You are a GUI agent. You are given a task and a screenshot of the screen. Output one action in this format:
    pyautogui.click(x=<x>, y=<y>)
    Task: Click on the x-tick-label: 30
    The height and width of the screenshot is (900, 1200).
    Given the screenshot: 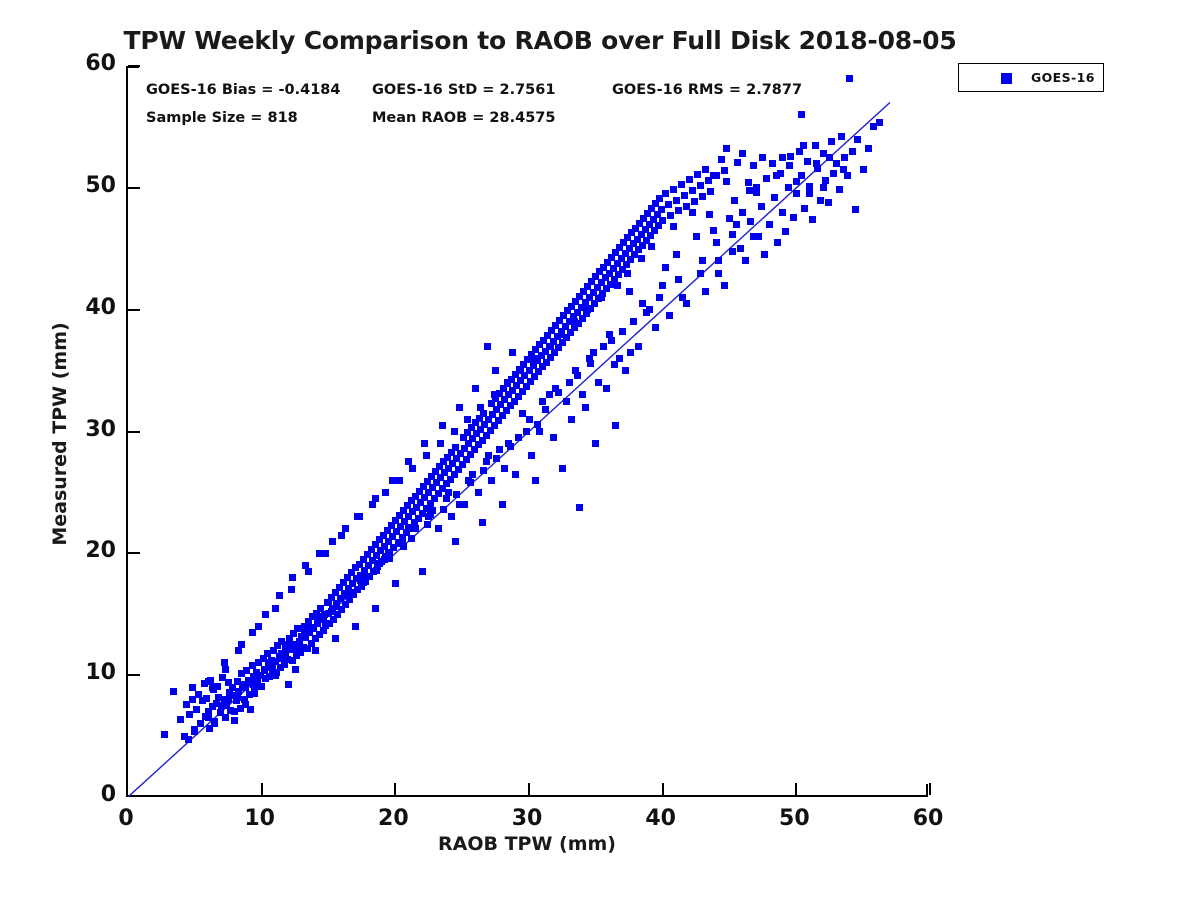 What is the action you would take?
    pyautogui.click(x=527, y=818)
    